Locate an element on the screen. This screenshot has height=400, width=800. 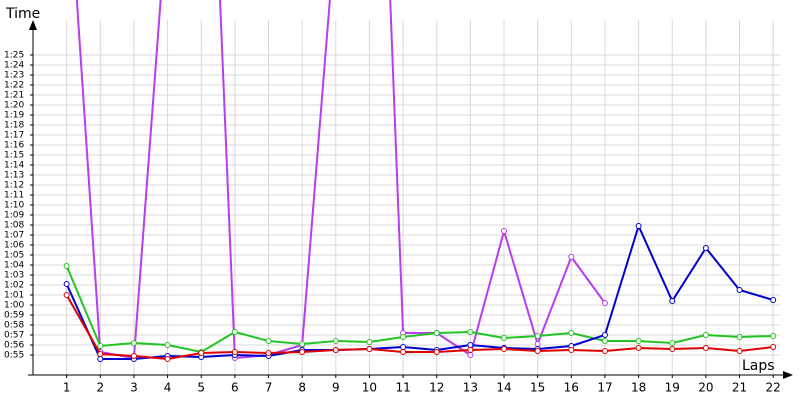
x-tick-label: 14 is located at coordinates (503, 388).